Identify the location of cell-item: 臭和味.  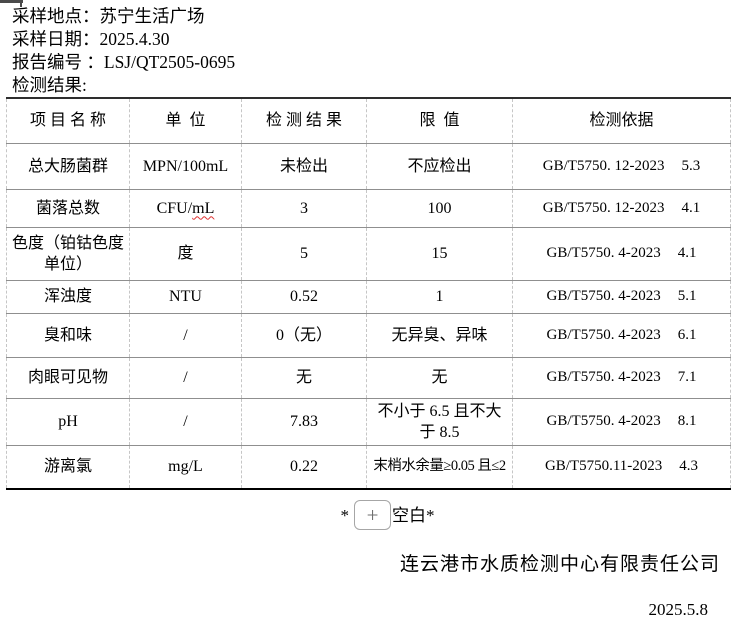
(68, 335).